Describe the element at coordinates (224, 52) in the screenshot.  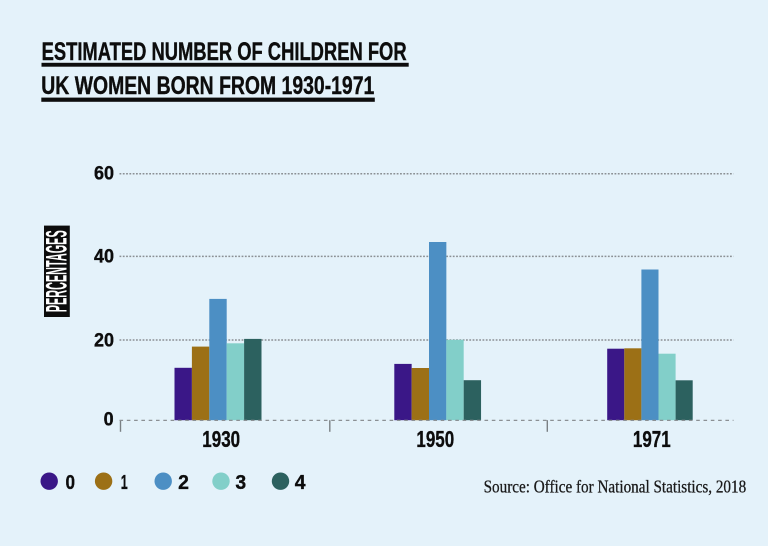
I see `svg-text:ESTIMATED NUMBER OF CHILDREN F: ESTIMATED NUMBER OF CHILDREN FOR` at that location.